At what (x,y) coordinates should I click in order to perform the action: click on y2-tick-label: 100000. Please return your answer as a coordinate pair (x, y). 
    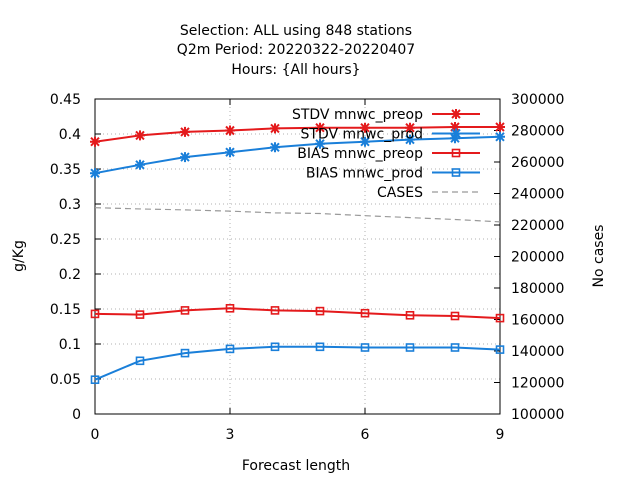
    Looking at the image, I should click on (537, 415).